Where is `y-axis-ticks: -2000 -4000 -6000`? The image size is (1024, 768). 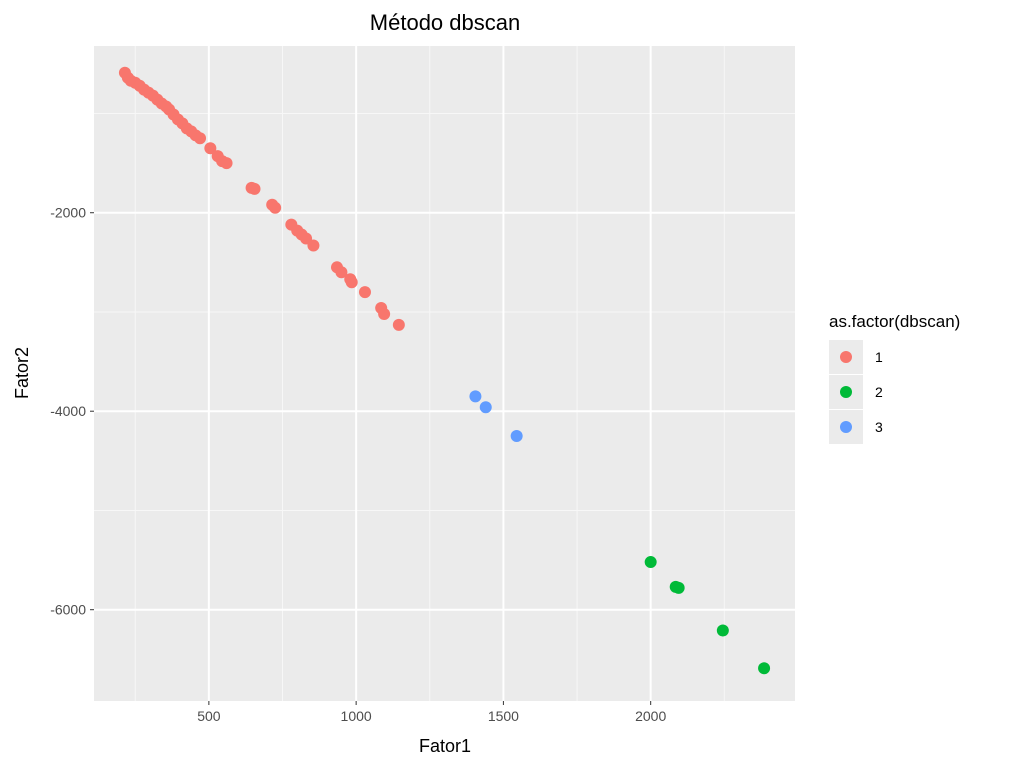
y-axis-ticks: -2000 -4000 -6000 is located at coordinates (72, 411).